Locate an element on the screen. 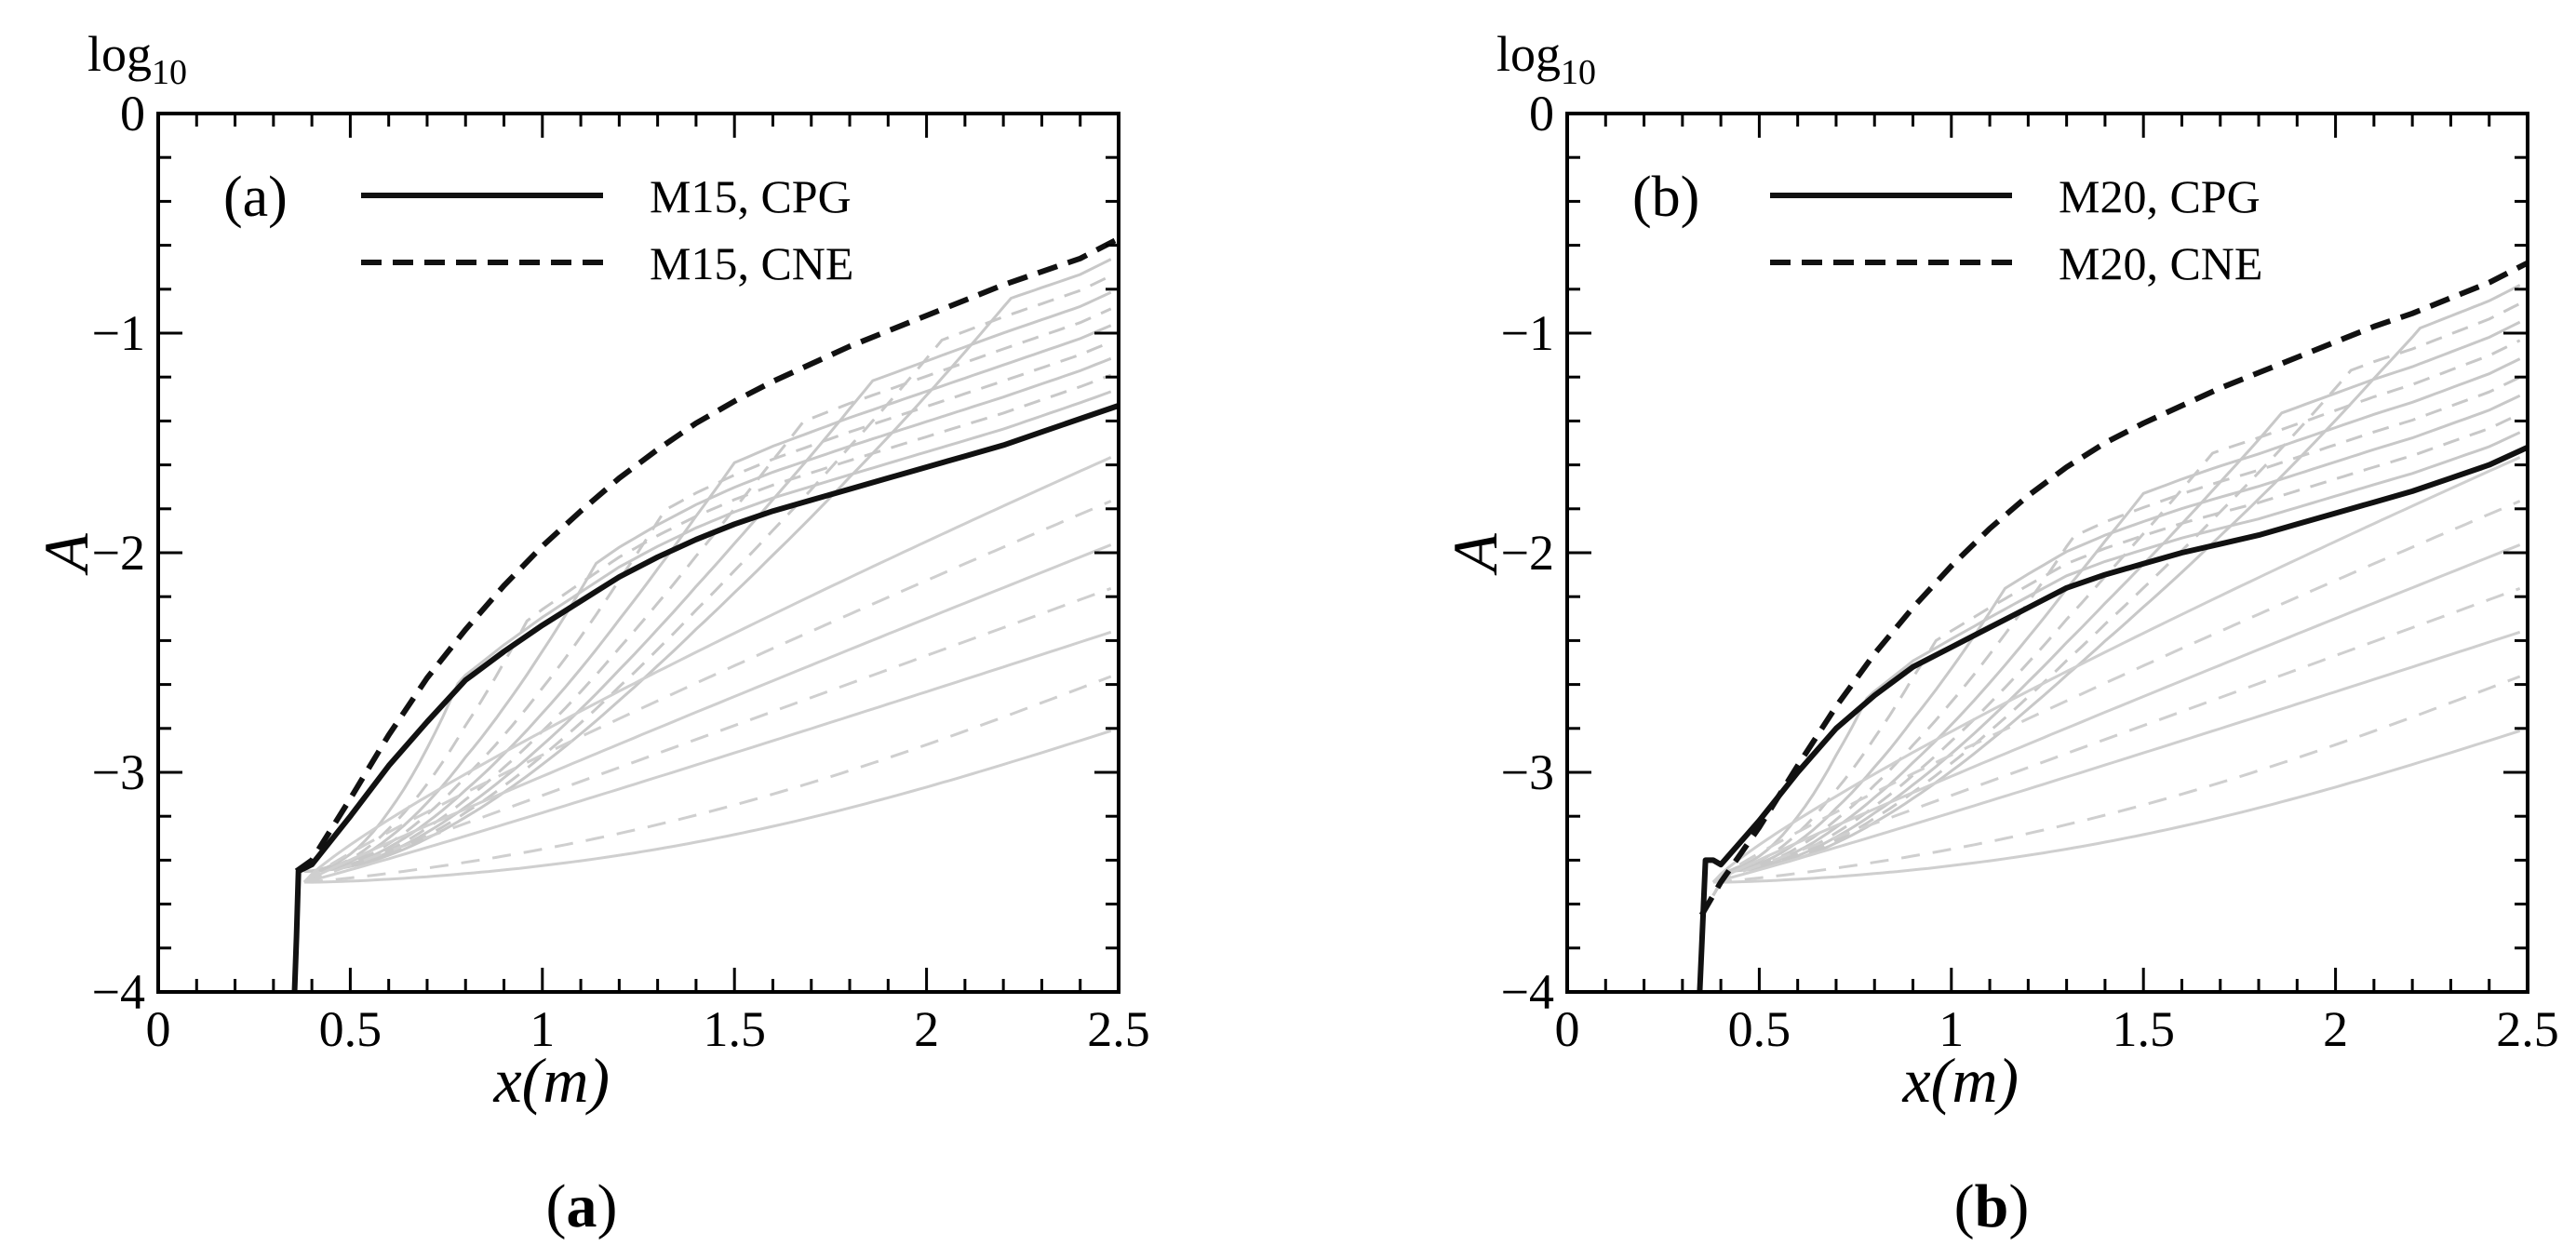 This screenshot has height=1259, width=2576. caption-letter: a is located at coordinates (582, 1206).